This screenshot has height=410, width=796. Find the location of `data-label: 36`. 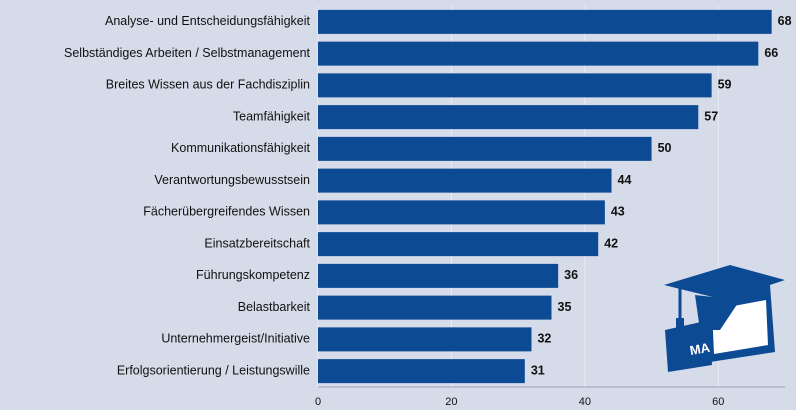

data-label: 36 is located at coordinates (571, 275).